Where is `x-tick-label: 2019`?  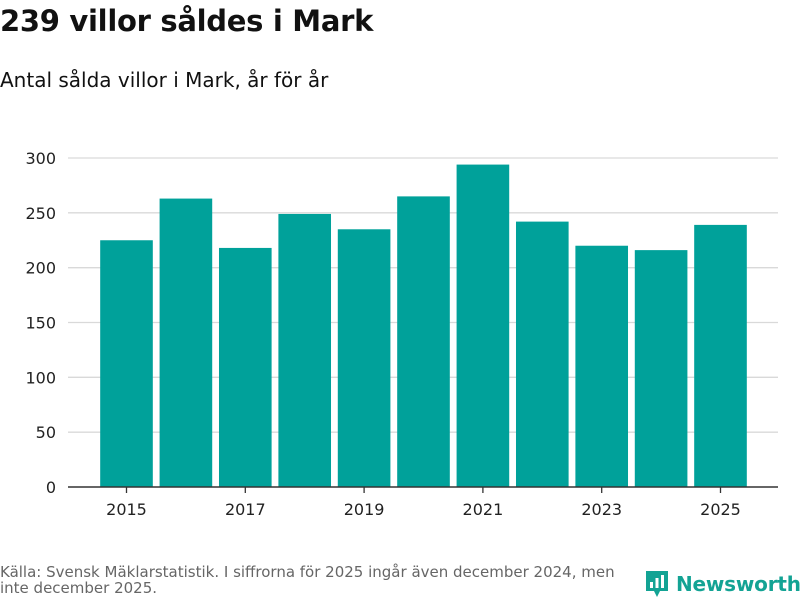
x-tick-label: 2019 is located at coordinates (364, 509).